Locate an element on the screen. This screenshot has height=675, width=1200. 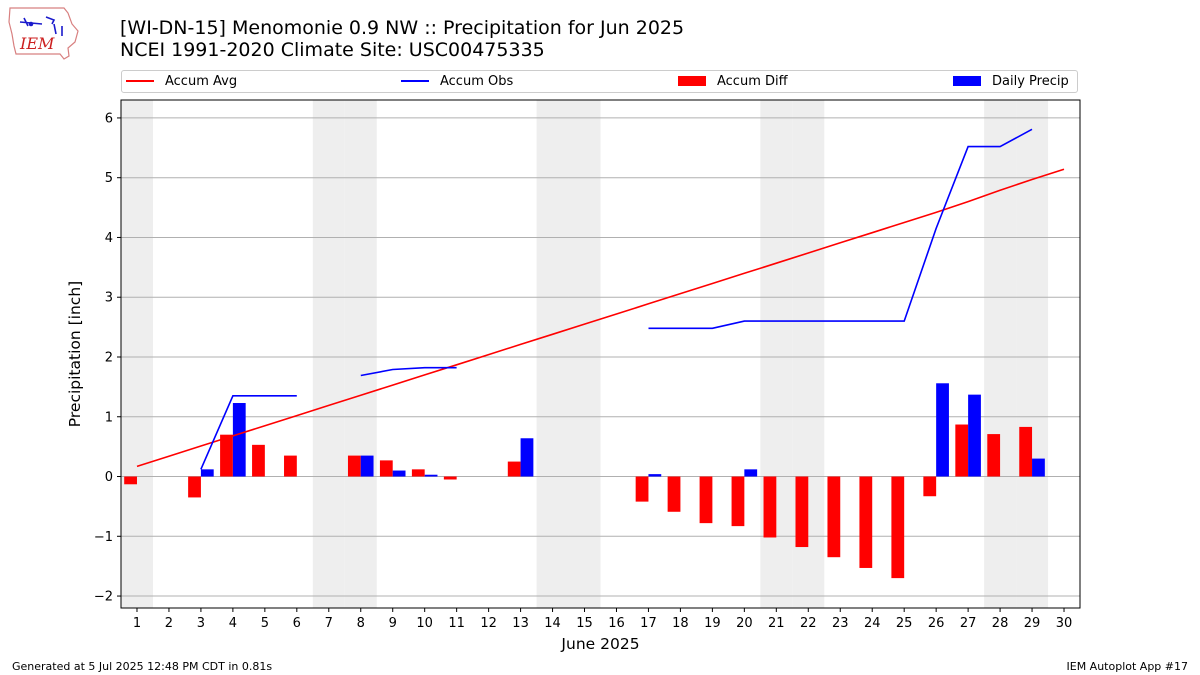
iowa-outline-shape is located at coordinates (43, 33).